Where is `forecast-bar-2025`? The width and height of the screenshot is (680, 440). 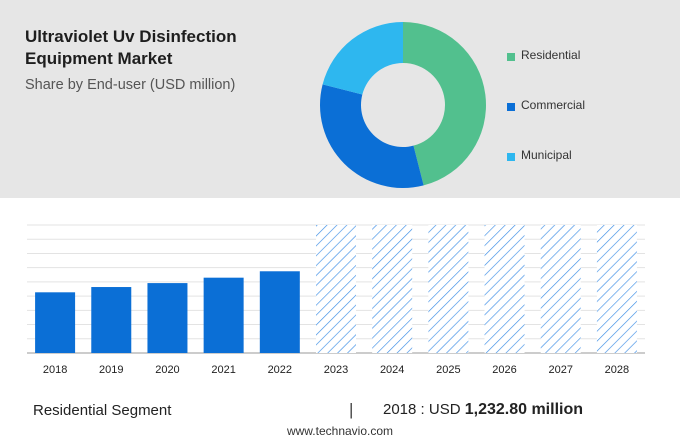 forecast-bar-2025 is located at coordinates (448, 289).